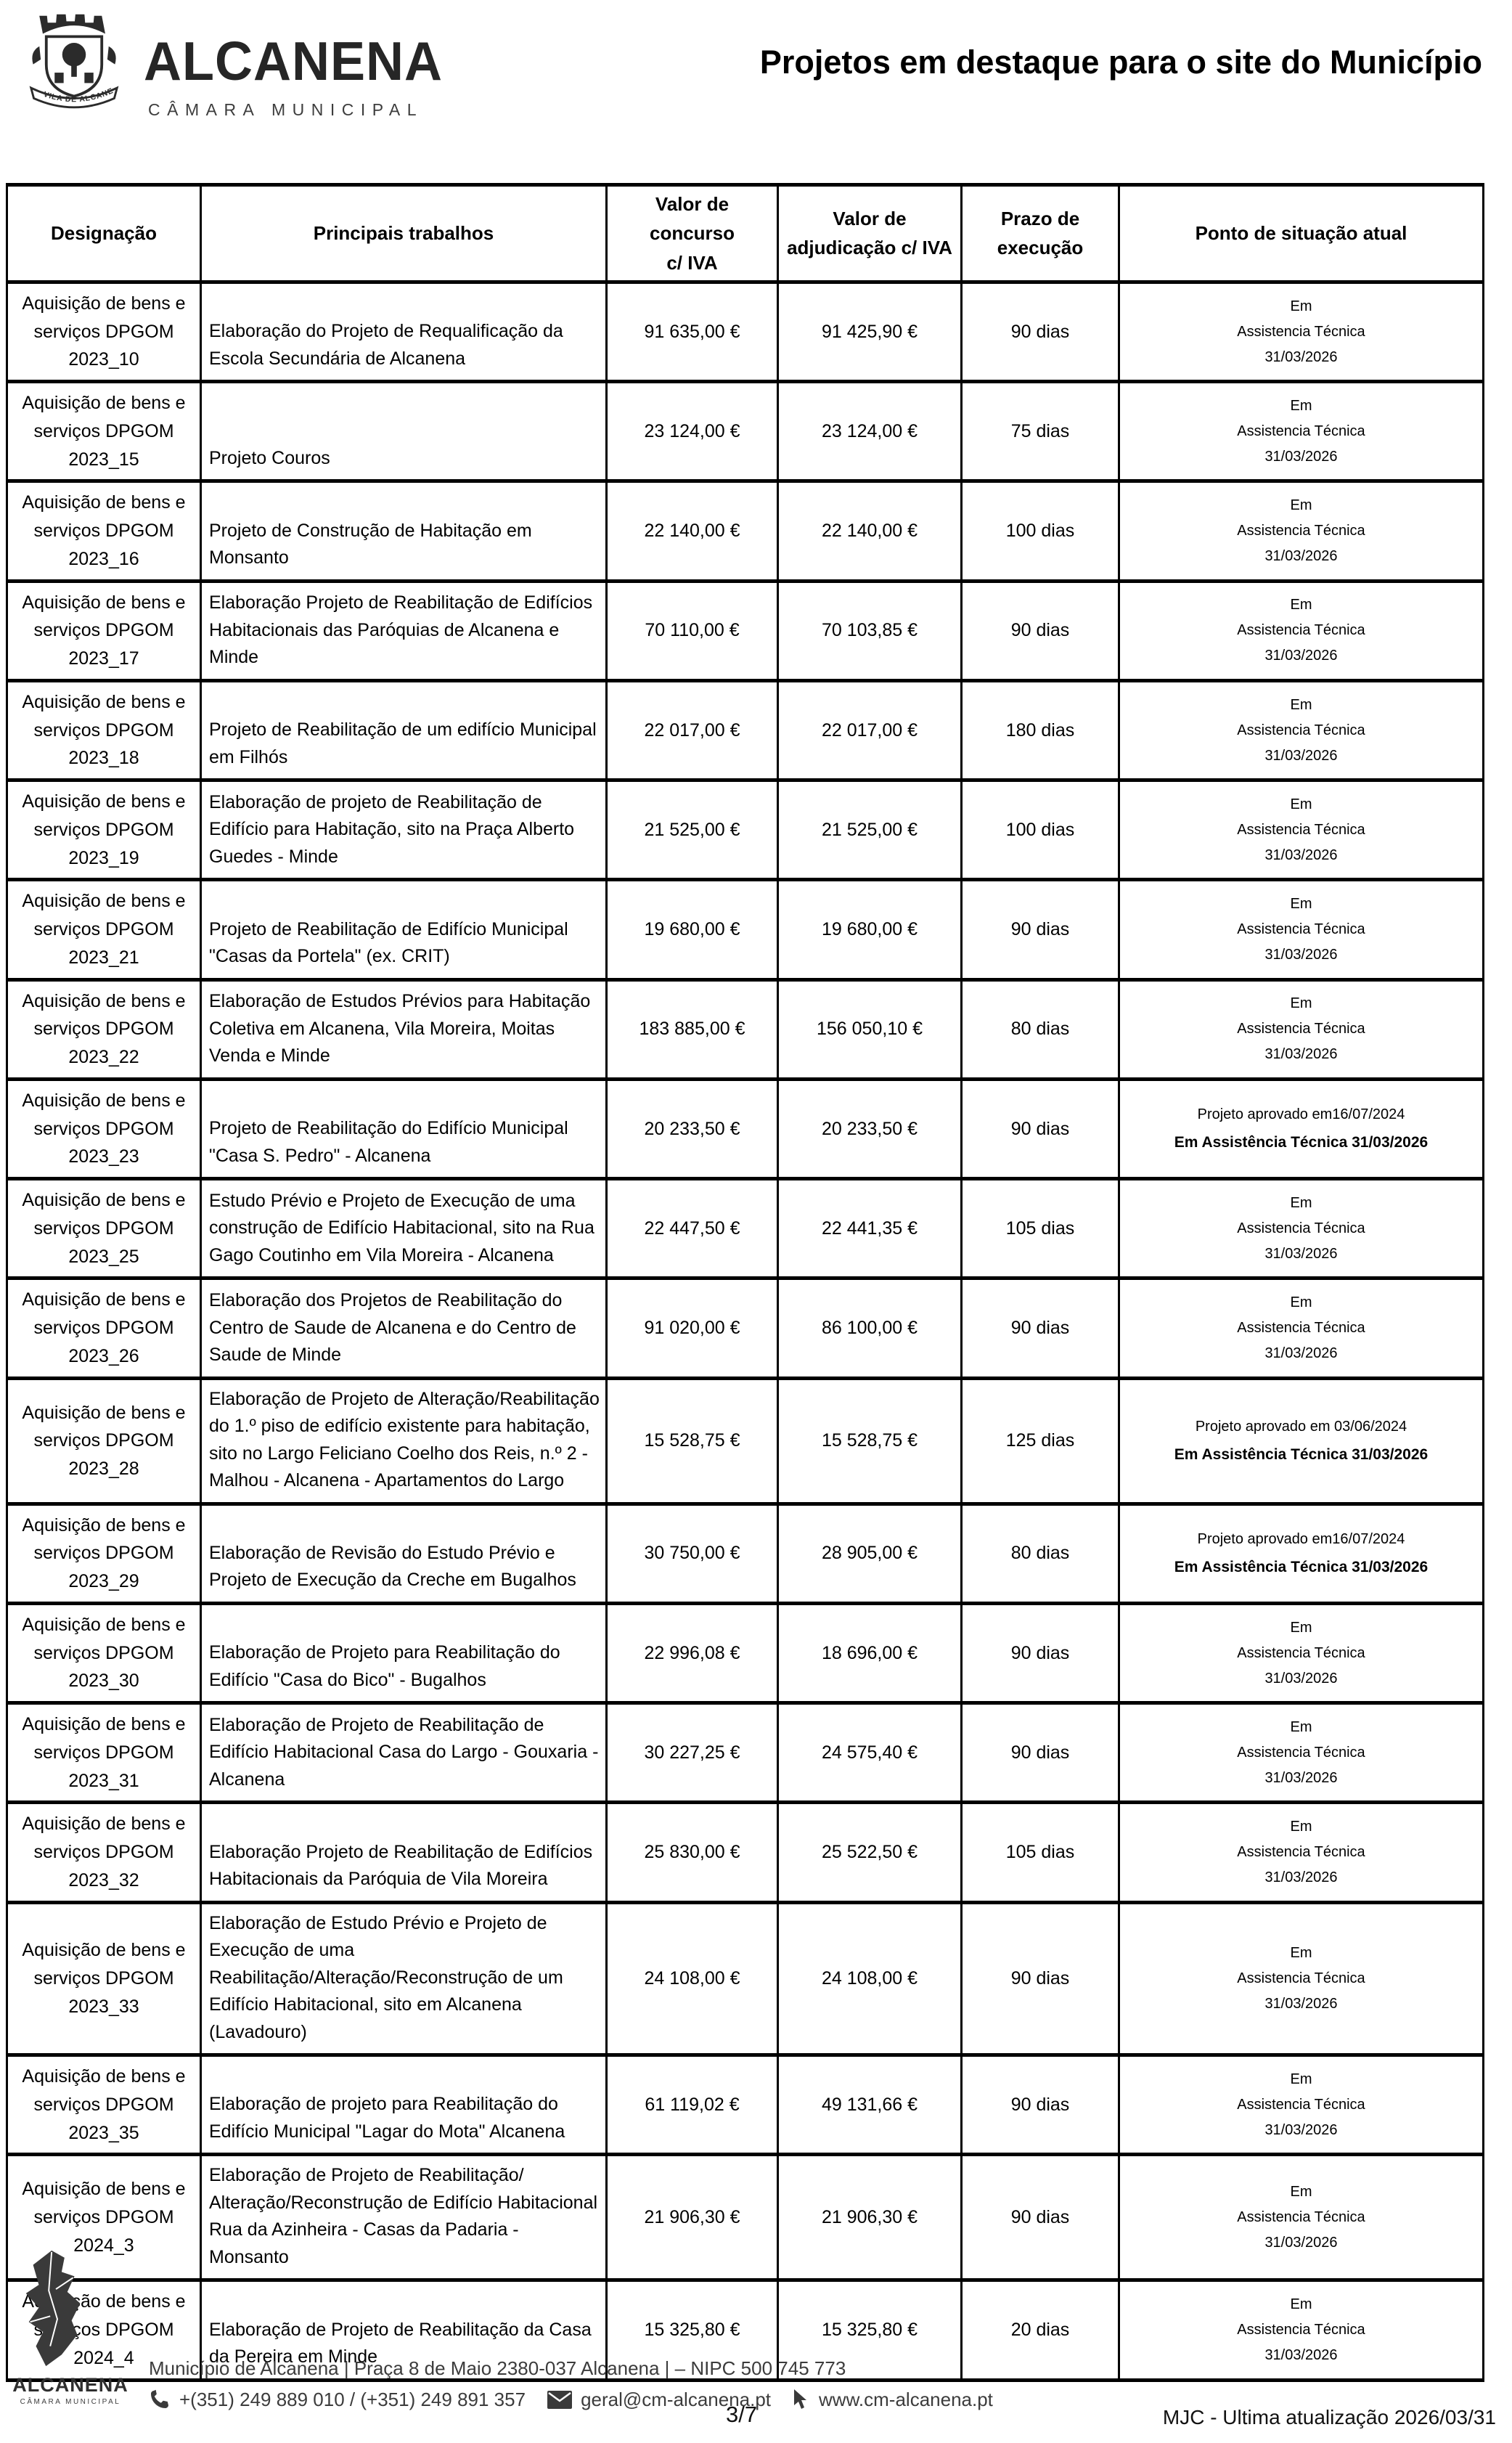 The width and height of the screenshot is (1512, 2443). What do you see at coordinates (103, 1469) in the screenshot?
I see `designacao-id: 2023_28` at bounding box center [103, 1469].